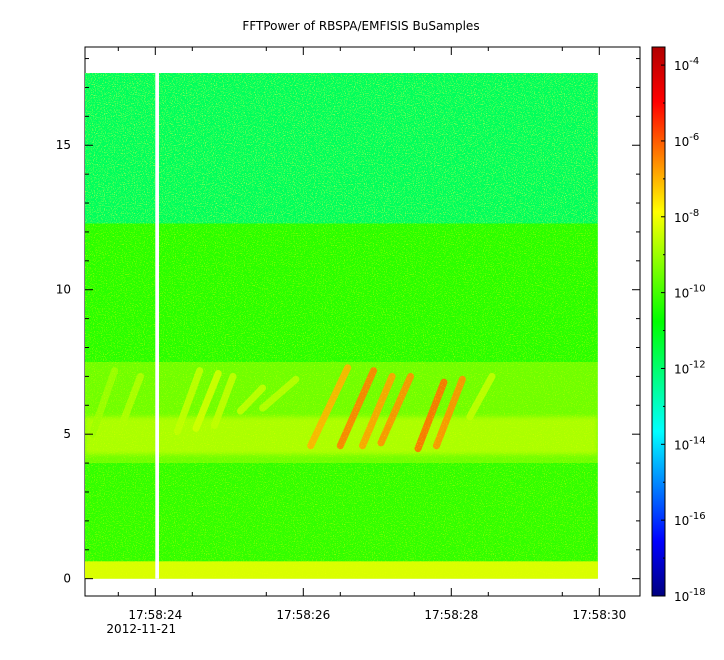  I want to click on x-tick-label: 17:58:24, so click(155, 615).